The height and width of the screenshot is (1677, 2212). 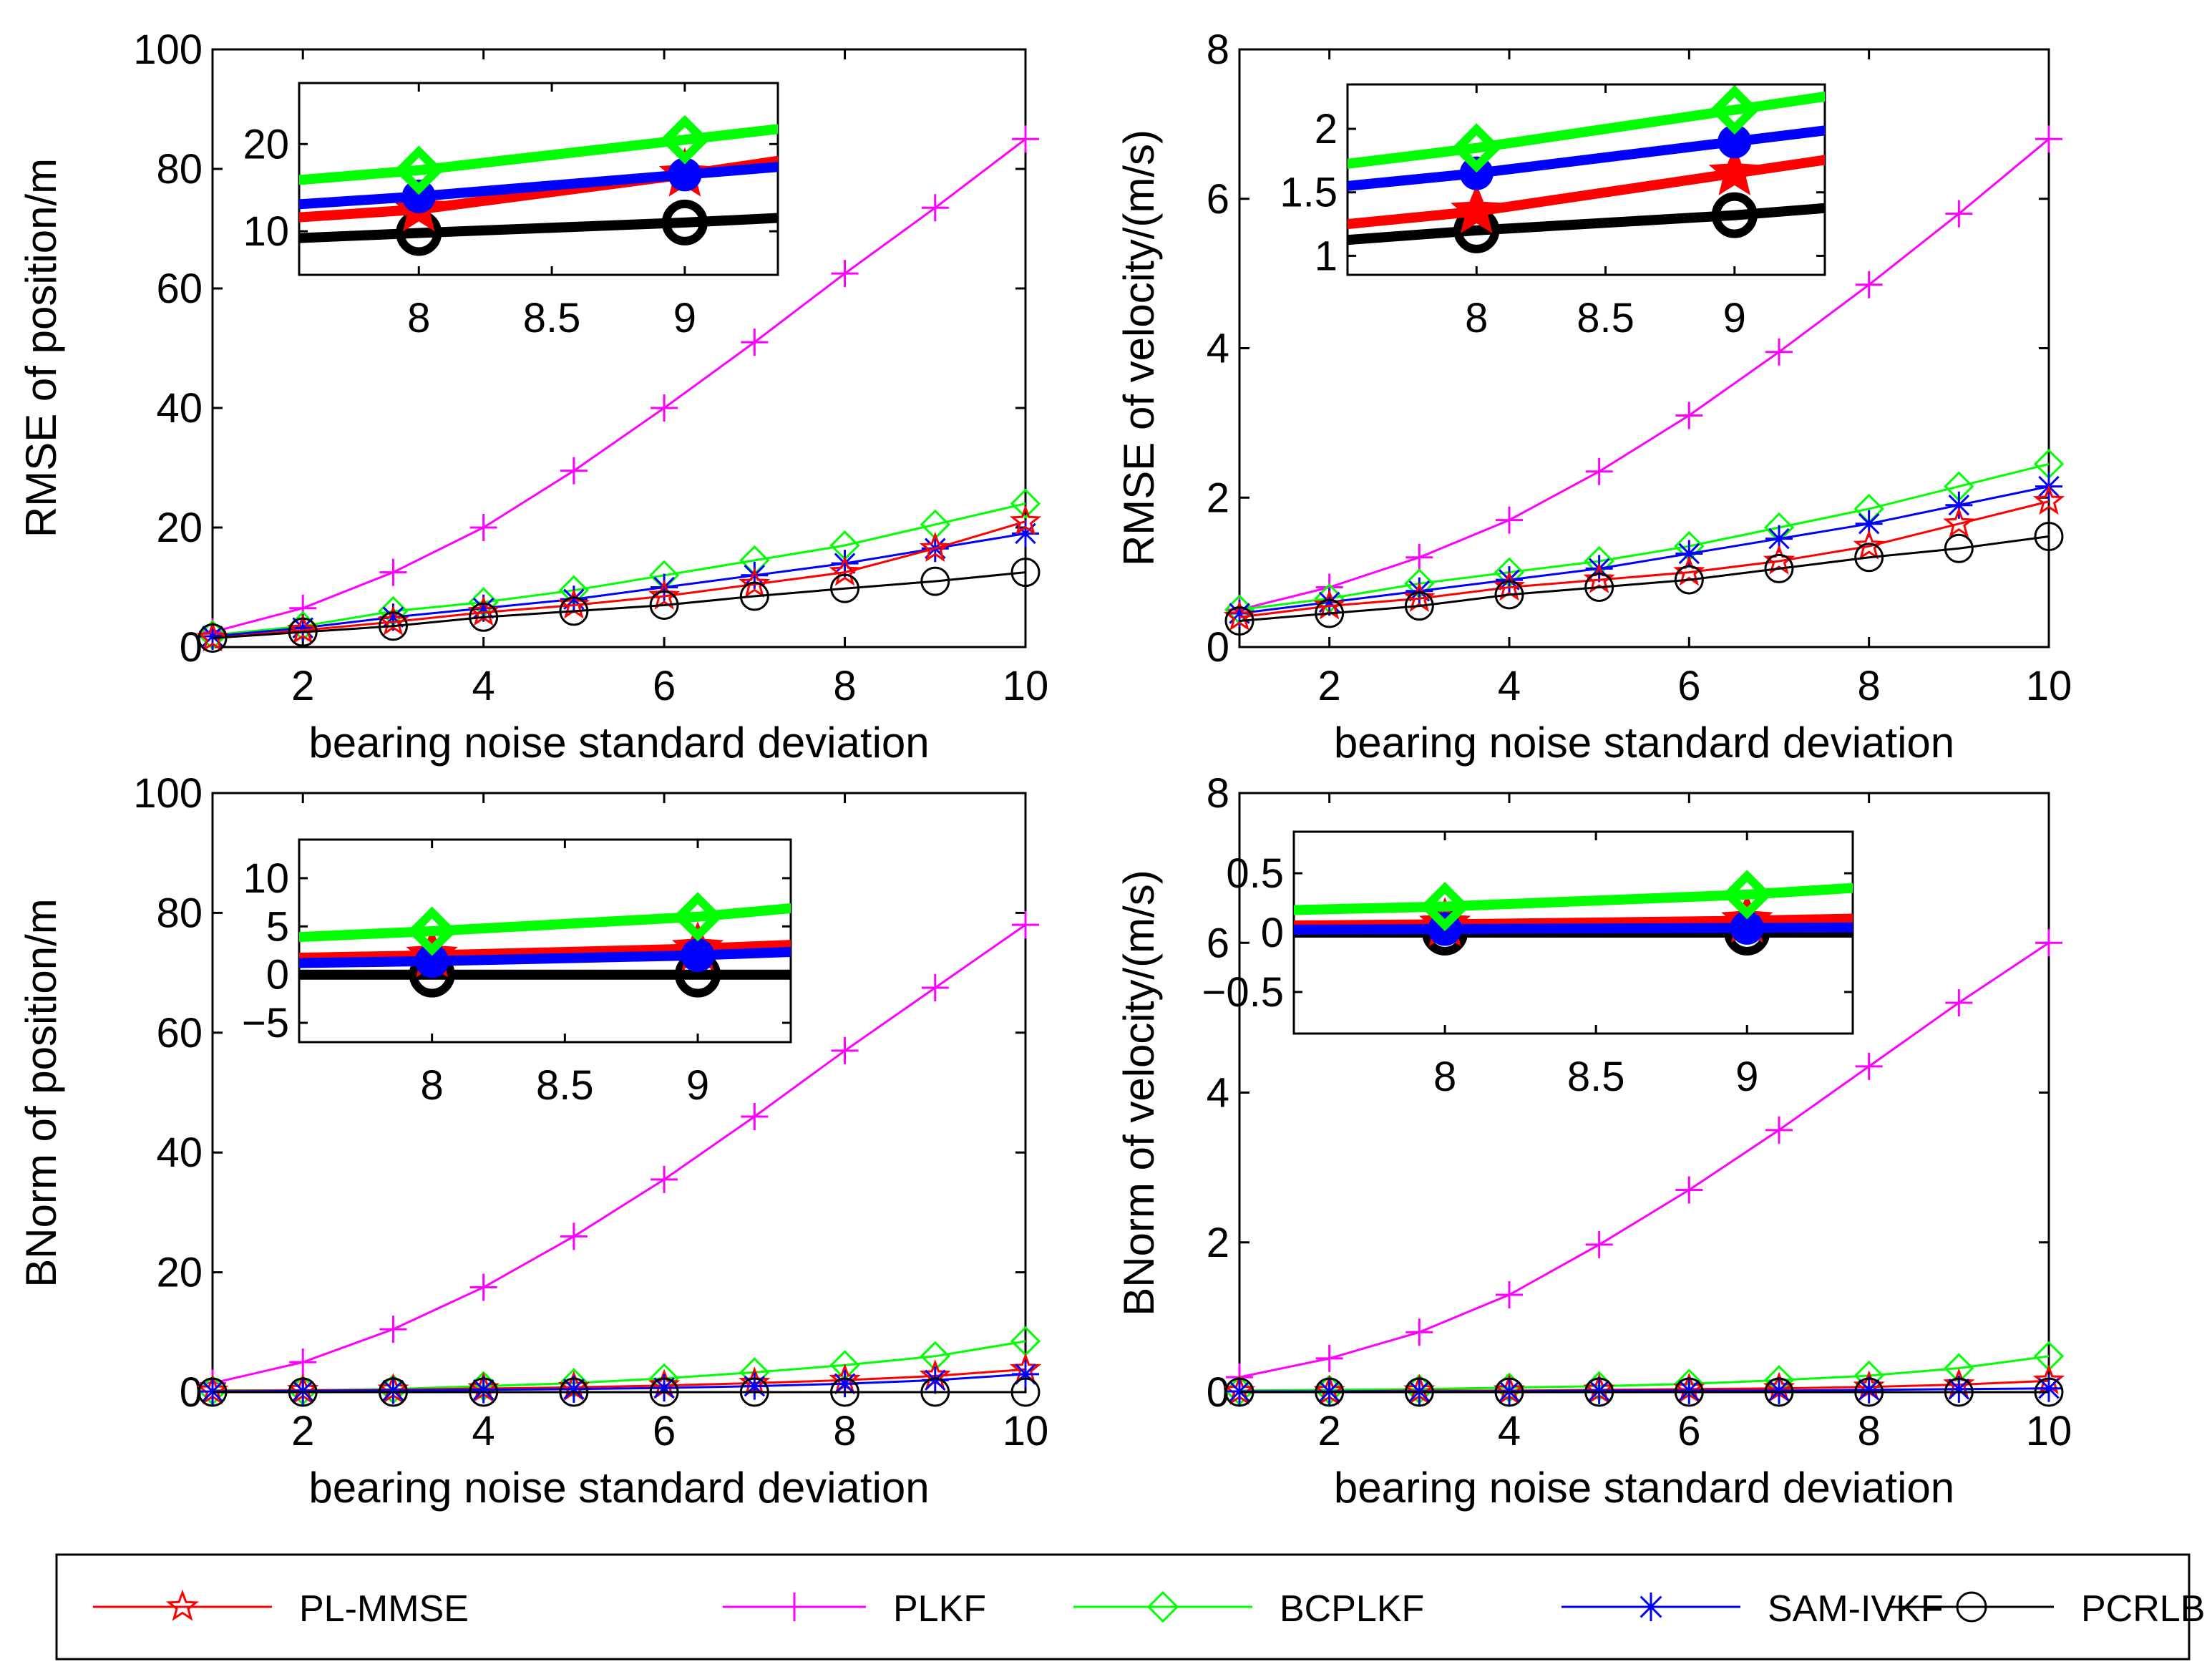 I want to click on x-axis-label: bearing noise standard deviation, so click(x=618, y=1488).